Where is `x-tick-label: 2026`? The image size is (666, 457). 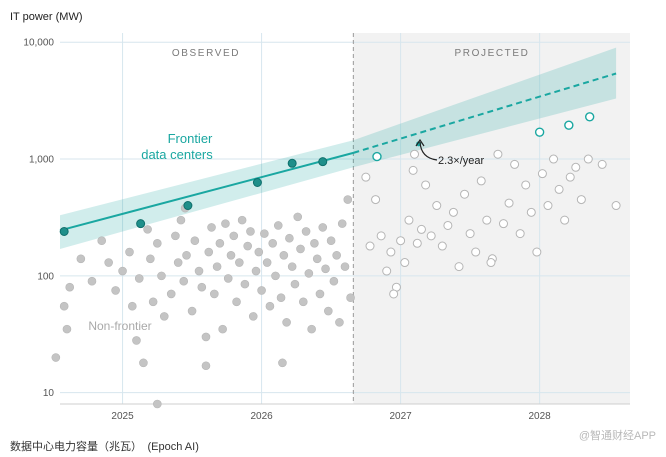 x-tick-label: 2026 is located at coordinates (261, 416).